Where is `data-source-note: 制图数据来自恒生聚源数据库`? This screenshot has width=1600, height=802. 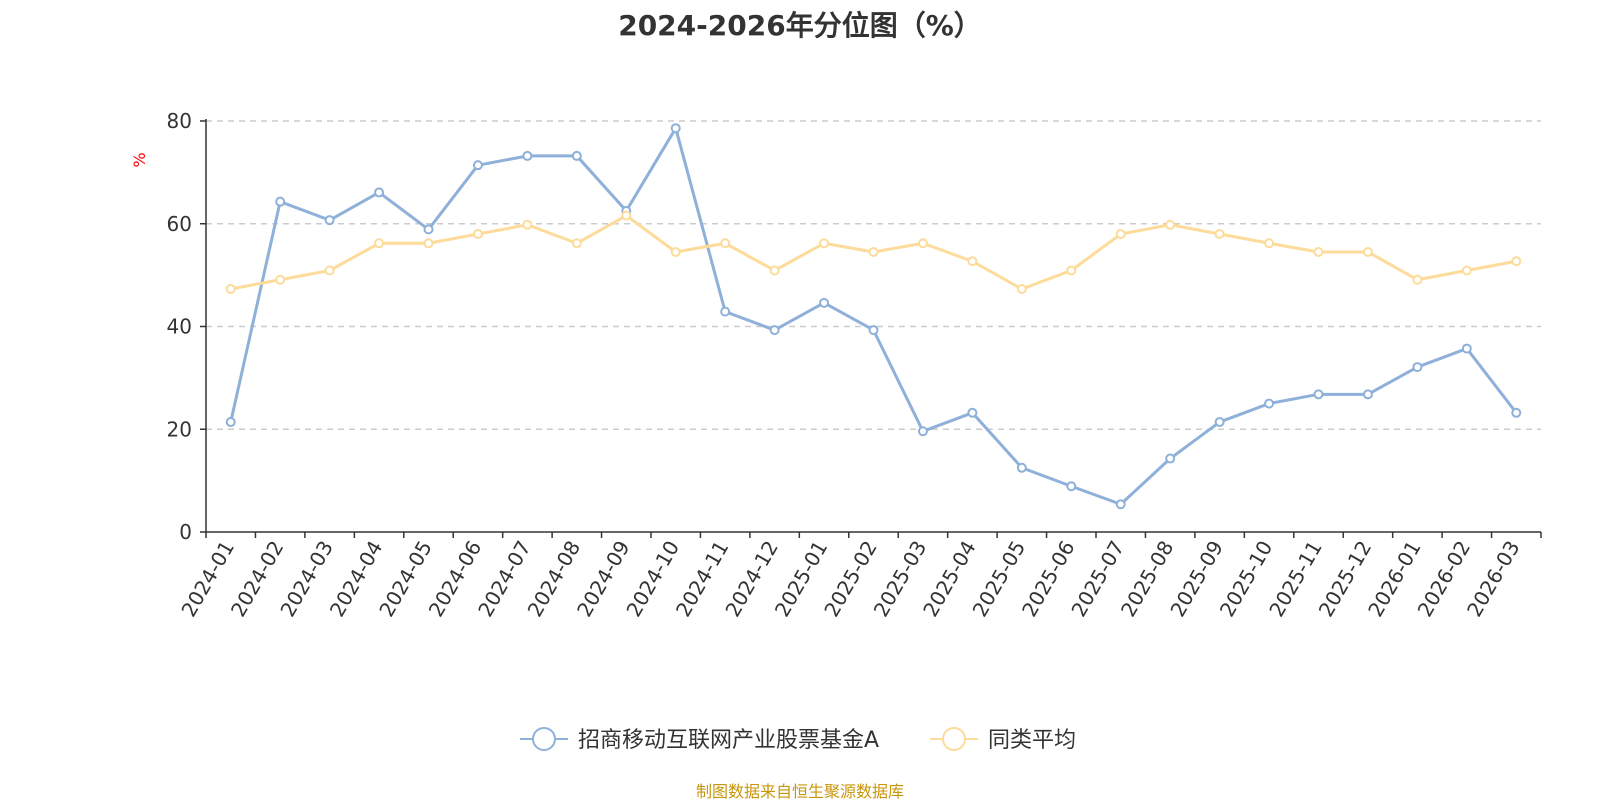 data-source-note: 制图数据来自恒生聚源数据库 is located at coordinates (799, 791).